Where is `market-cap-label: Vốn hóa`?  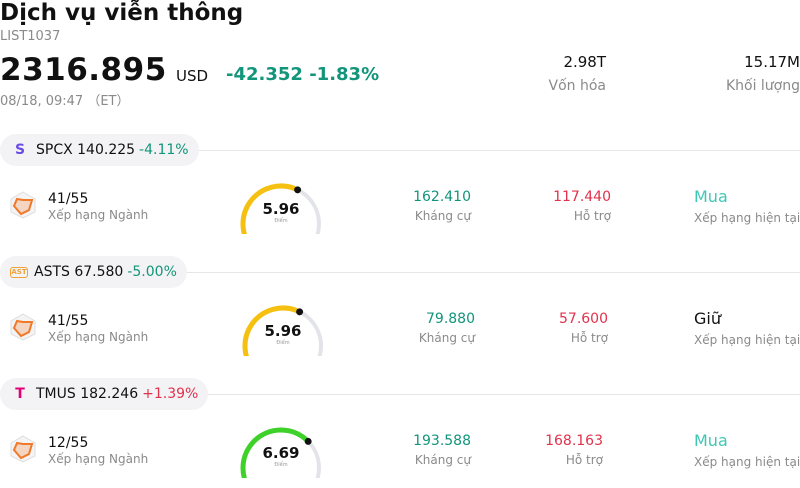 market-cap-label: Vốn hóa is located at coordinates (577, 86).